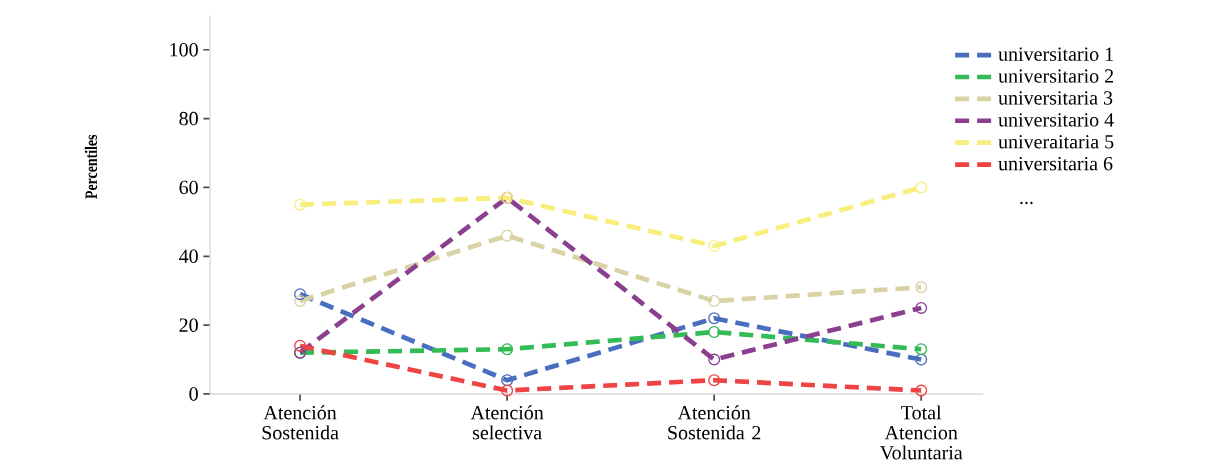 The image size is (1218, 466). I want to click on legend-label: universitario 4, so click(1056, 120).